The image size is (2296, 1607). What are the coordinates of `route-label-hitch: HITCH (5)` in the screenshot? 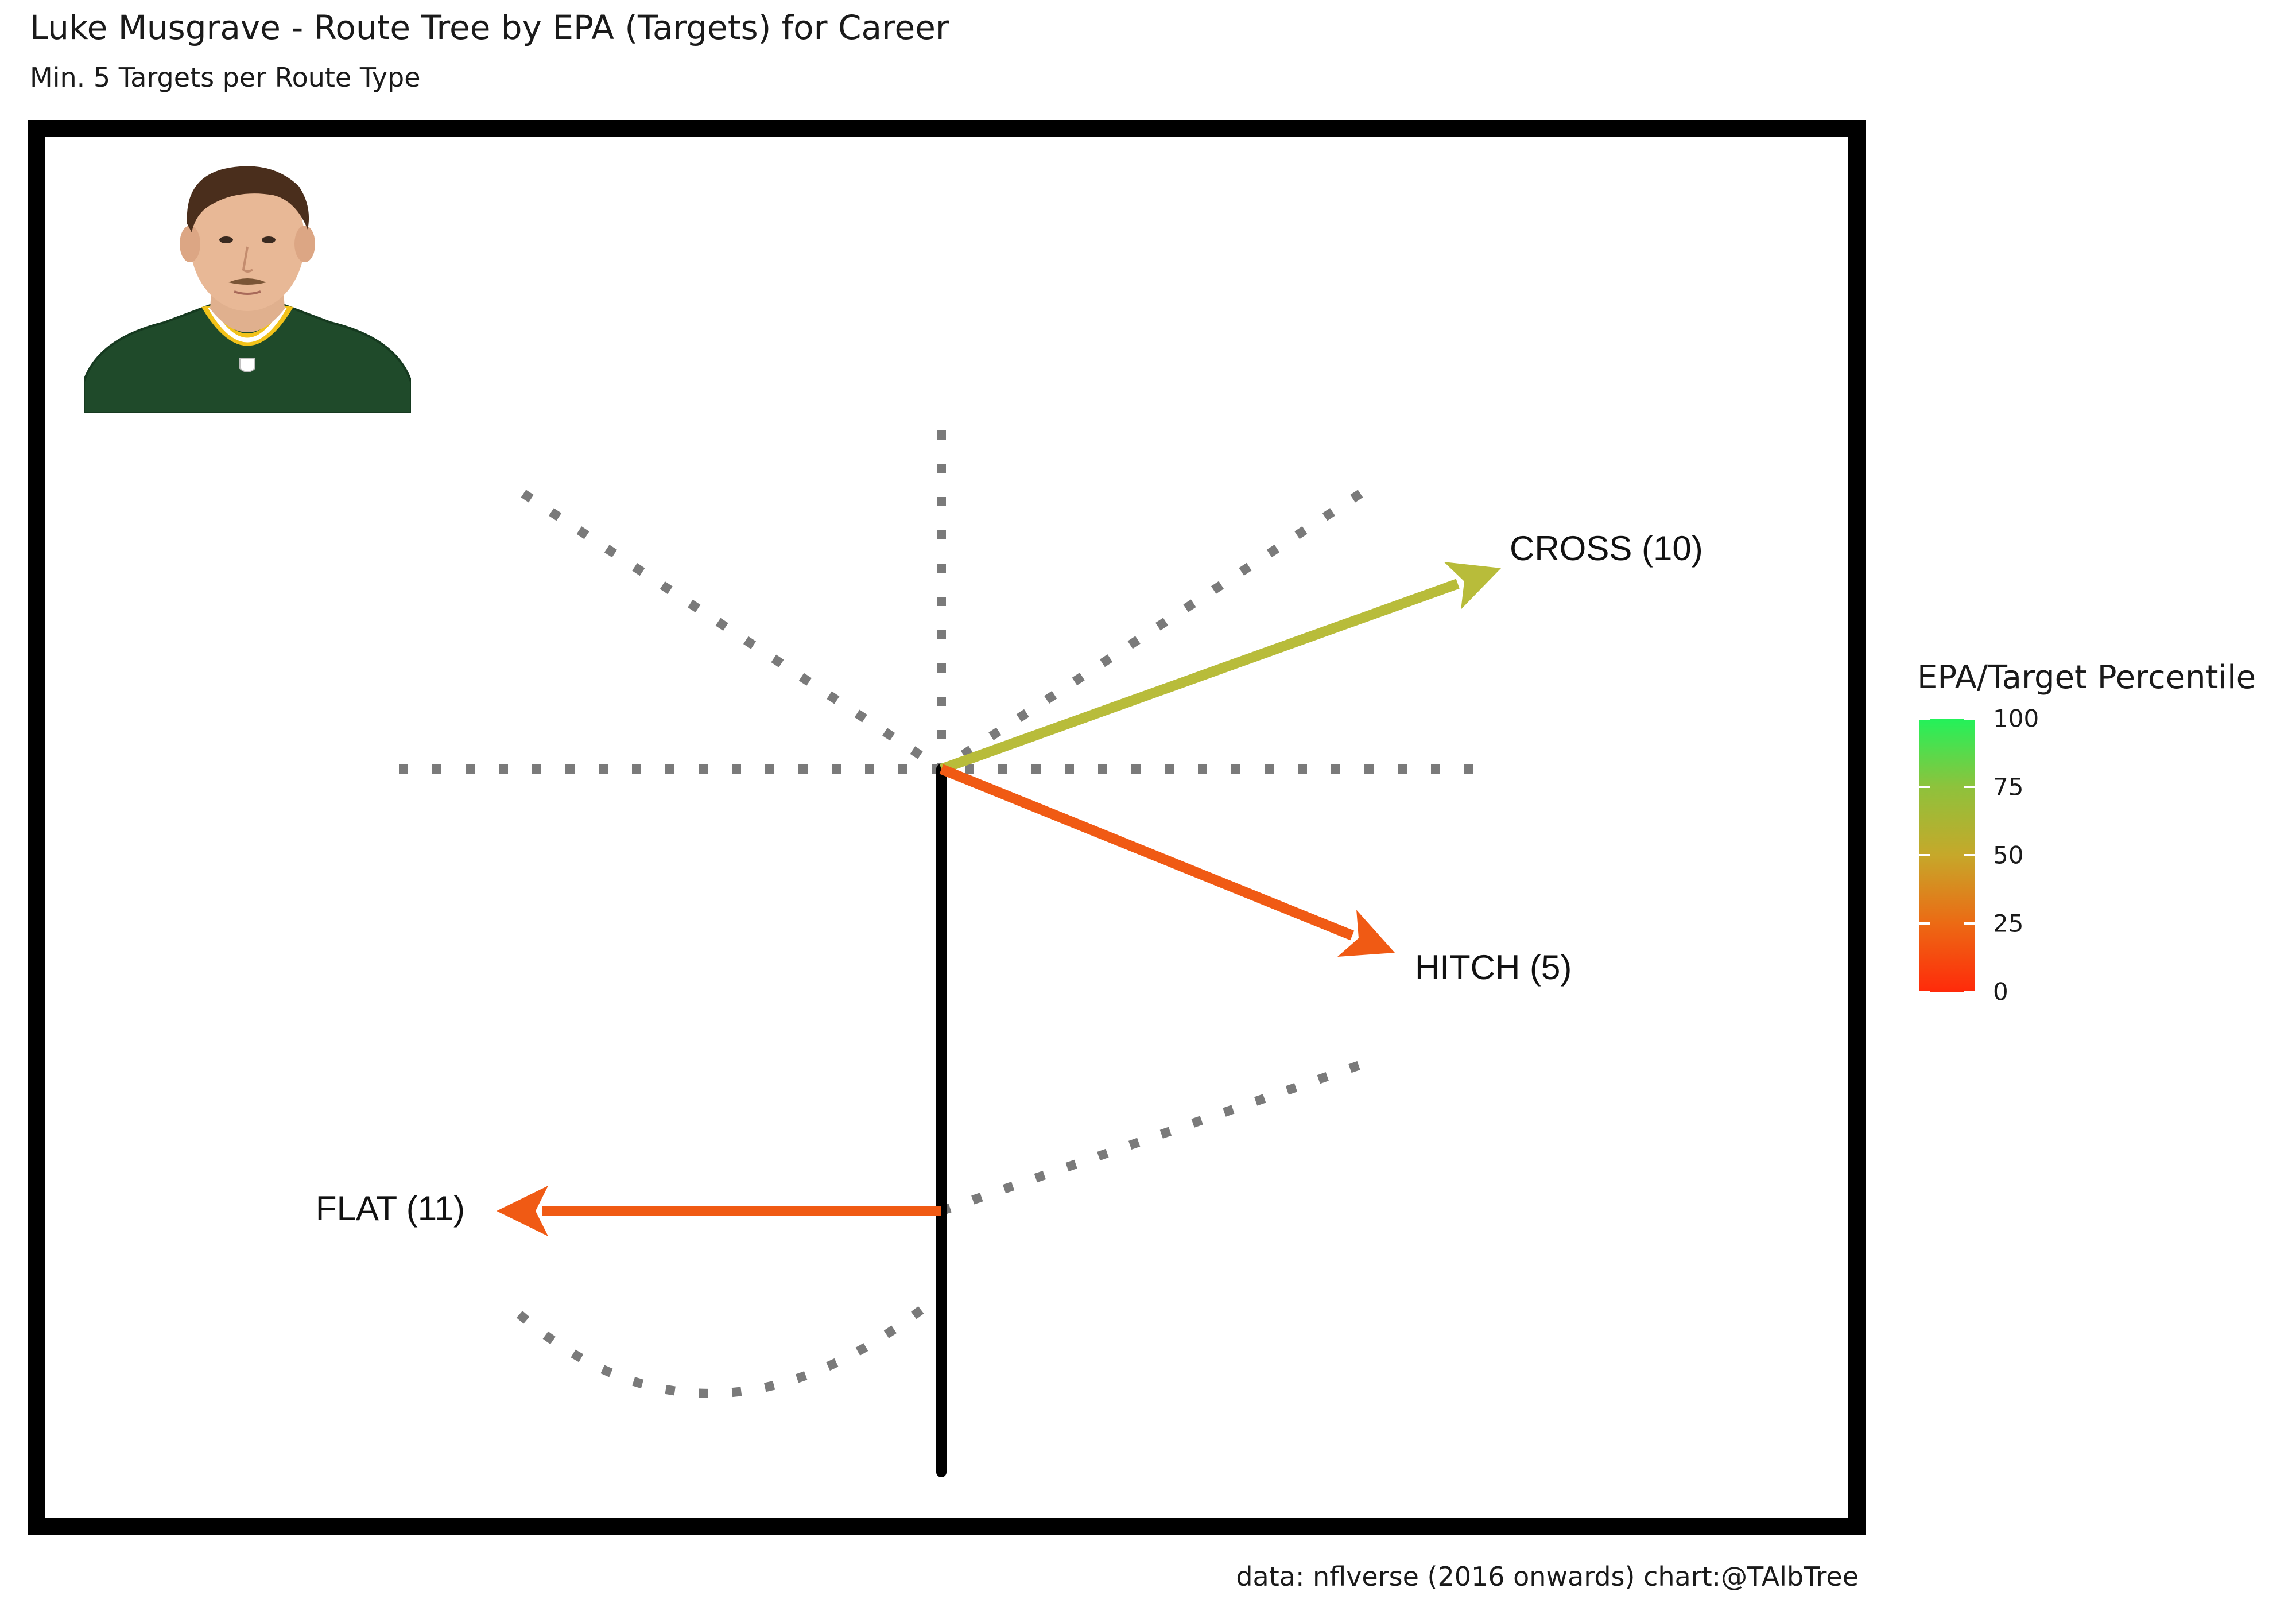 It's located at (1493, 968).